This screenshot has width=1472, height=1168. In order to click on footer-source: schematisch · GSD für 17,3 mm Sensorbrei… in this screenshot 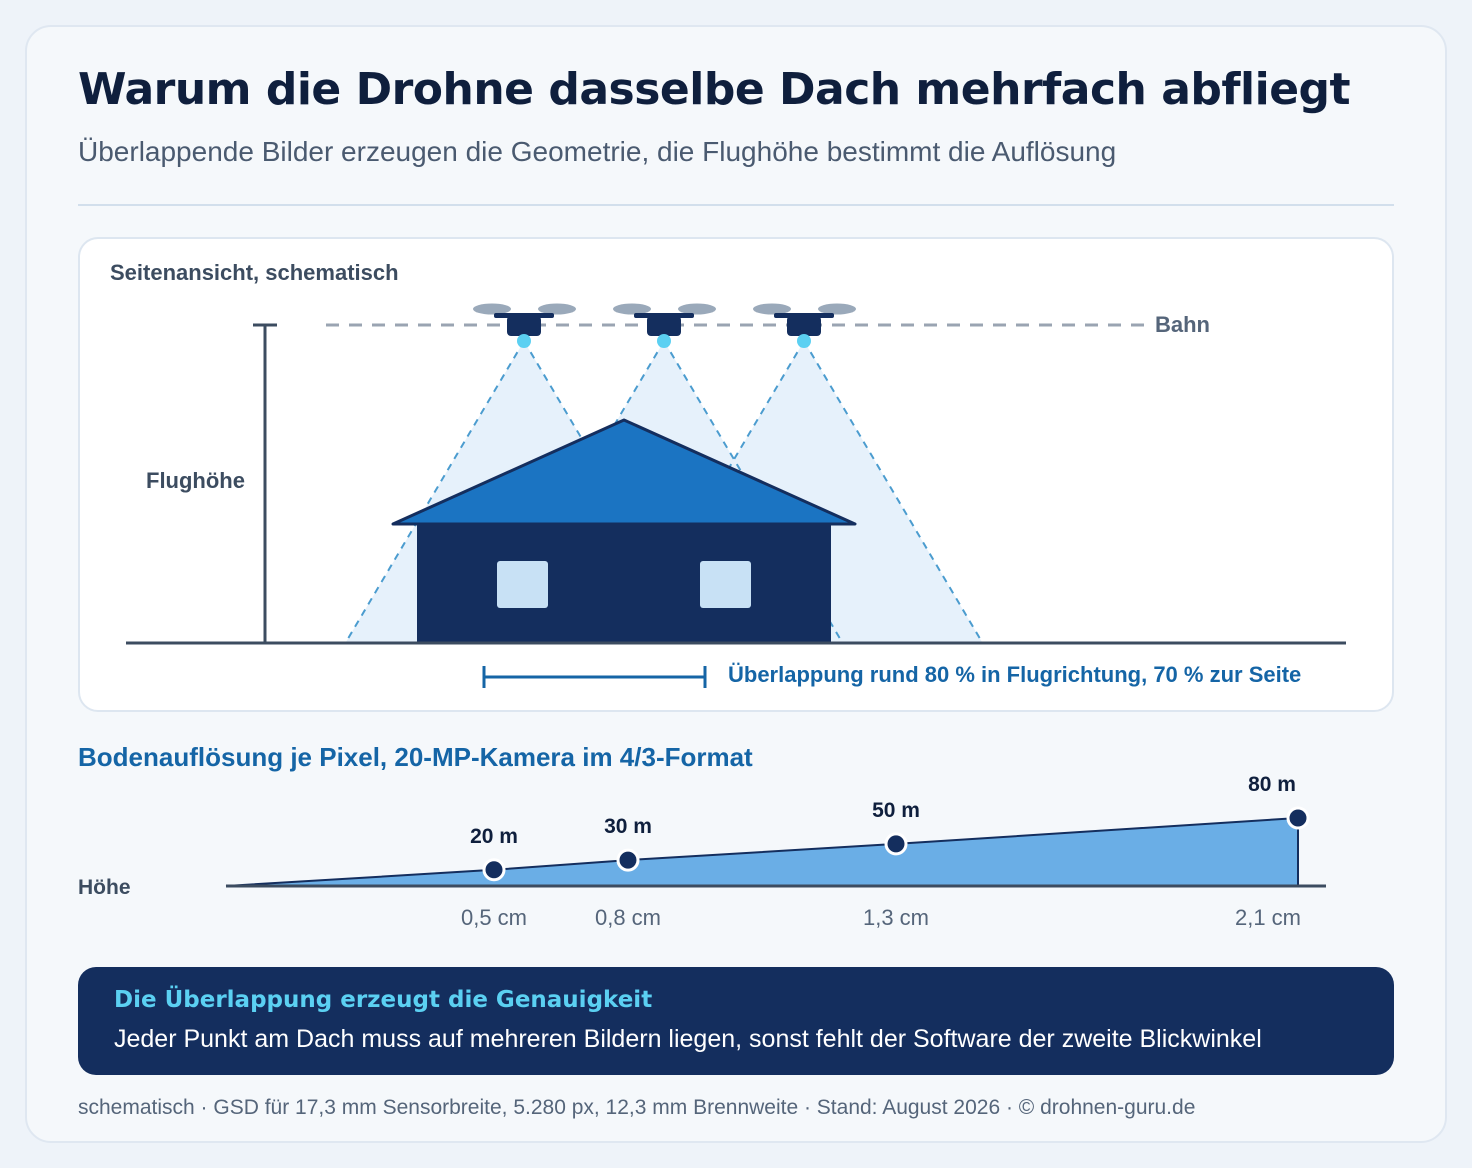, I will do `click(637, 1107)`.